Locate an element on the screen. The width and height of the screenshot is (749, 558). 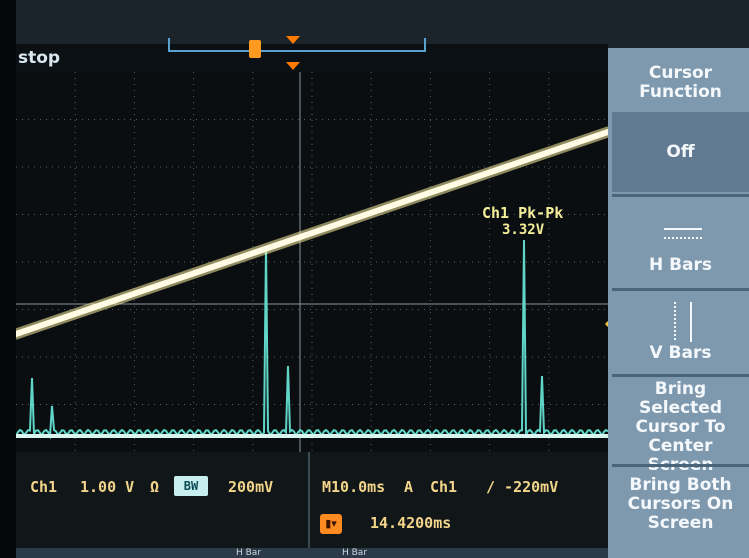
trigger-marker-bottom is located at coordinates (293, 66).